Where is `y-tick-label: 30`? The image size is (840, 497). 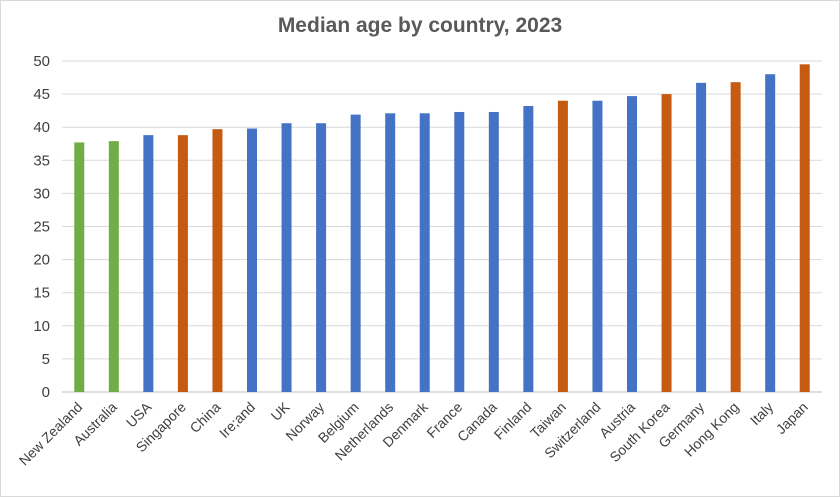
y-tick-label: 30 is located at coordinates (41, 193).